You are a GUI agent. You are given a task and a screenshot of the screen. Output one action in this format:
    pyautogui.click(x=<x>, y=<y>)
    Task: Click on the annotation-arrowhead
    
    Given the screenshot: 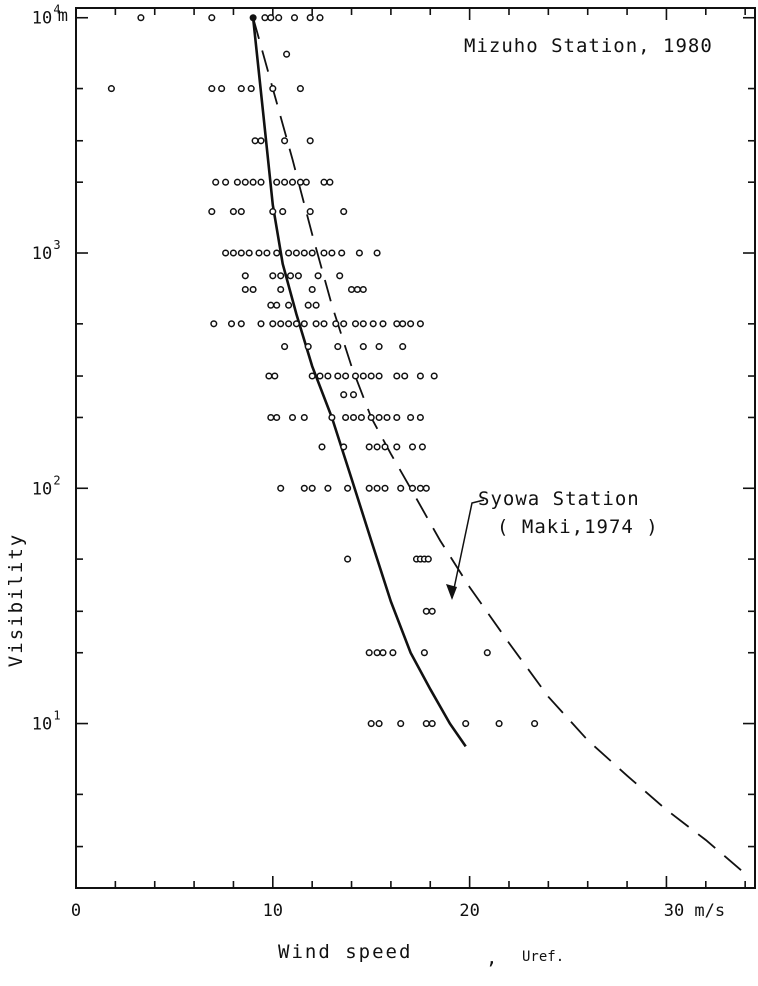 What is the action you would take?
    pyautogui.click(x=451, y=592)
    